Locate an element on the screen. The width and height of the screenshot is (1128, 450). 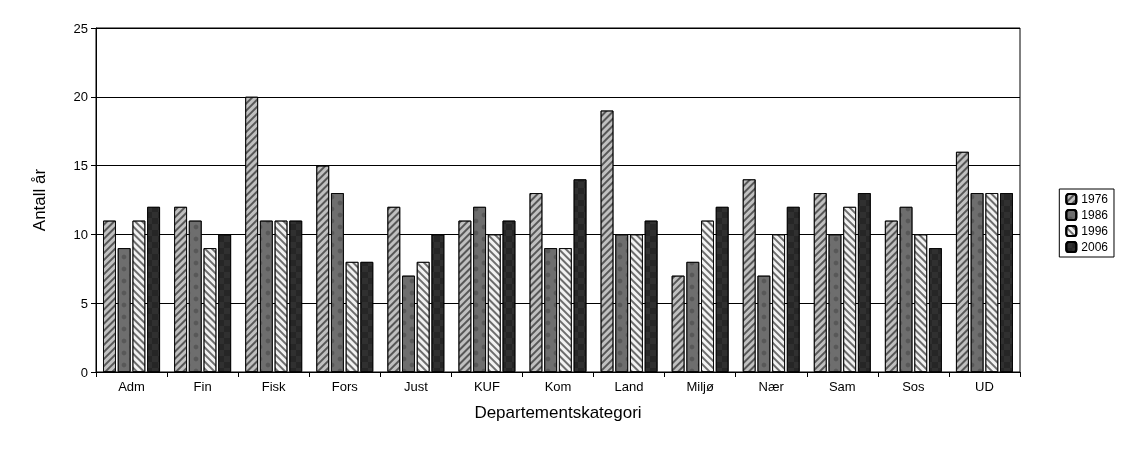
x-tick-label: Sam is located at coordinates (842, 386).